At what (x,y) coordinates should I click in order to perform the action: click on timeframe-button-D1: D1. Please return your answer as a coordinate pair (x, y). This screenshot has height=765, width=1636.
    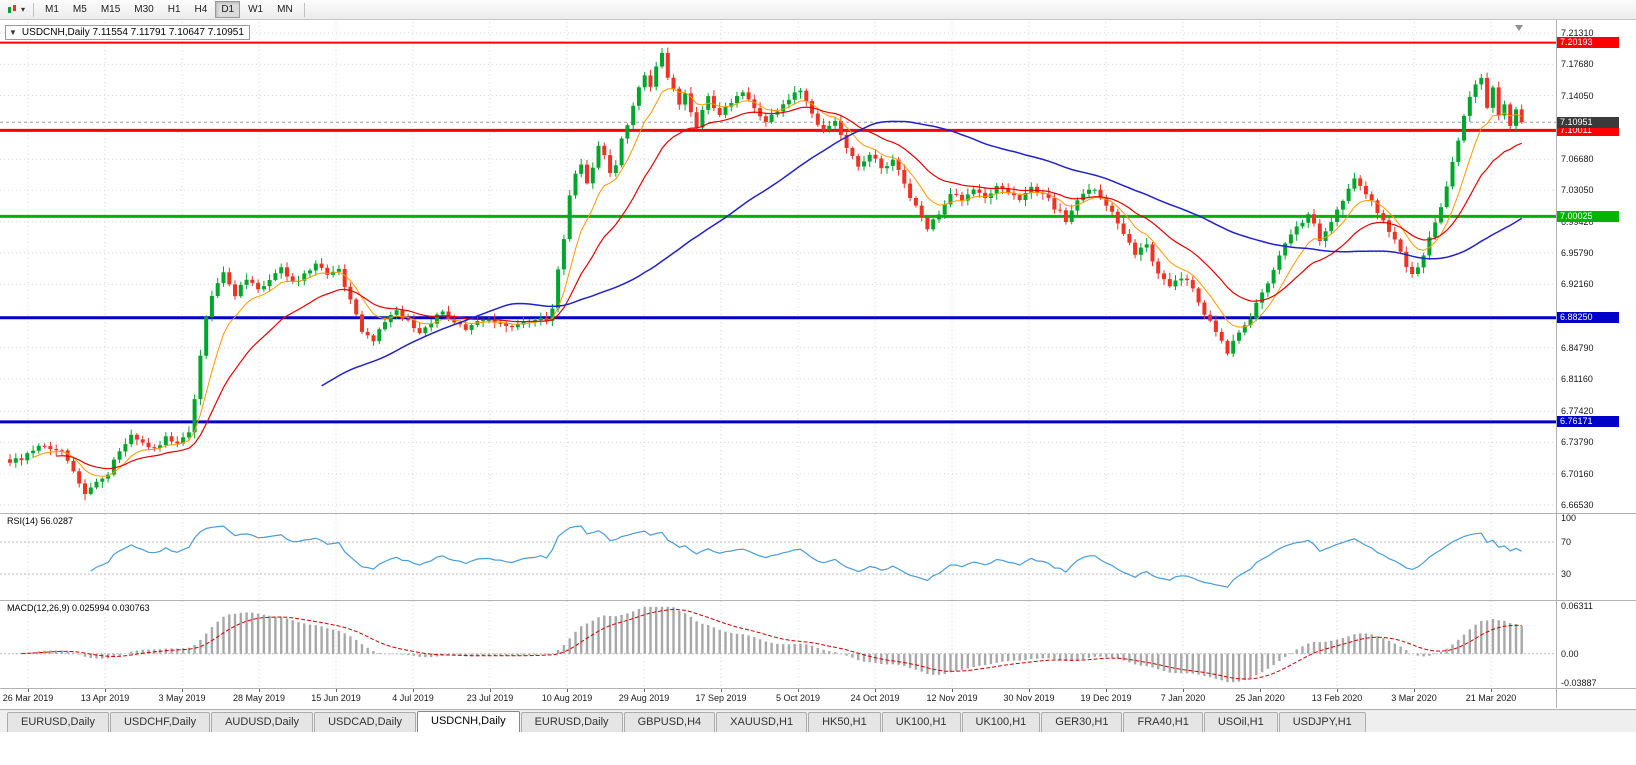
    Looking at the image, I should click on (228, 9).